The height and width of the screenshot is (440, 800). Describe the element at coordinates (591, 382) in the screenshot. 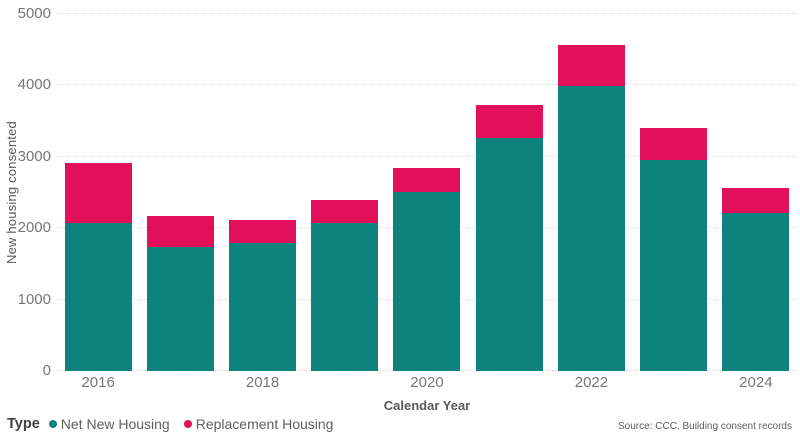

I see `x-tick-label-2022: 2022` at that location.